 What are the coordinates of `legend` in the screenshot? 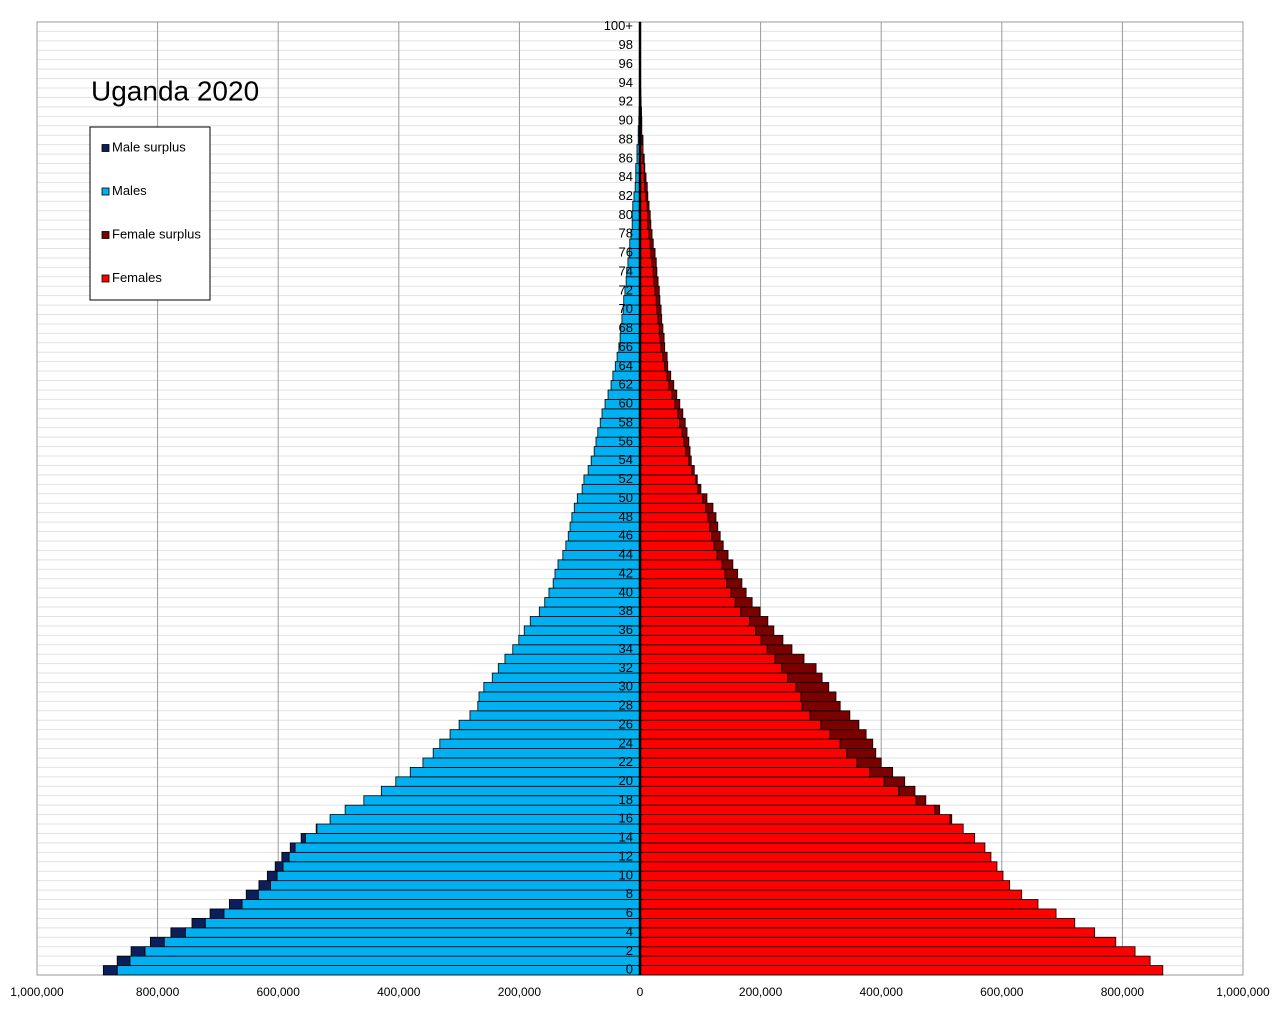 It's located at (150, 213).